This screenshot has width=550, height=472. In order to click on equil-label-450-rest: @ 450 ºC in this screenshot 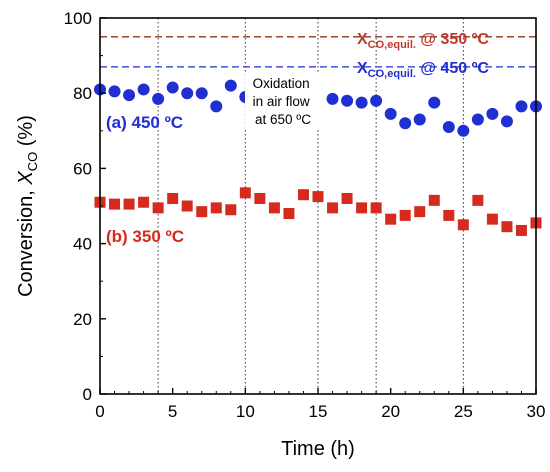, I will do `click(452, 68)`.